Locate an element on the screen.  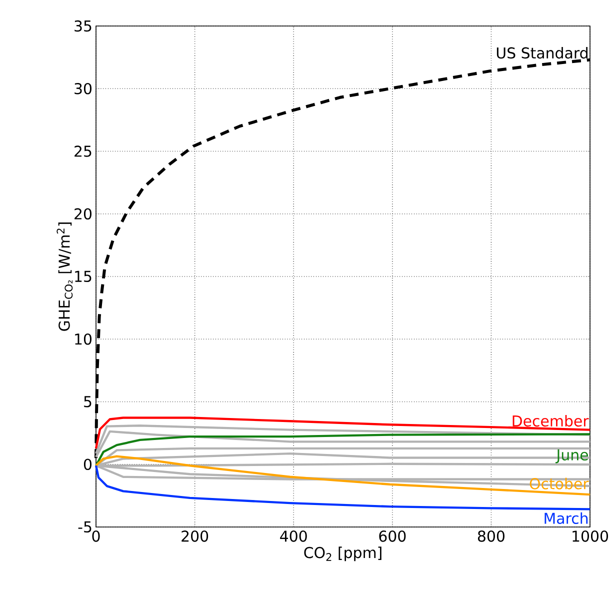
x-axis-title: CO$_{2}$ [ppm] is located at coordinates (343, 554).